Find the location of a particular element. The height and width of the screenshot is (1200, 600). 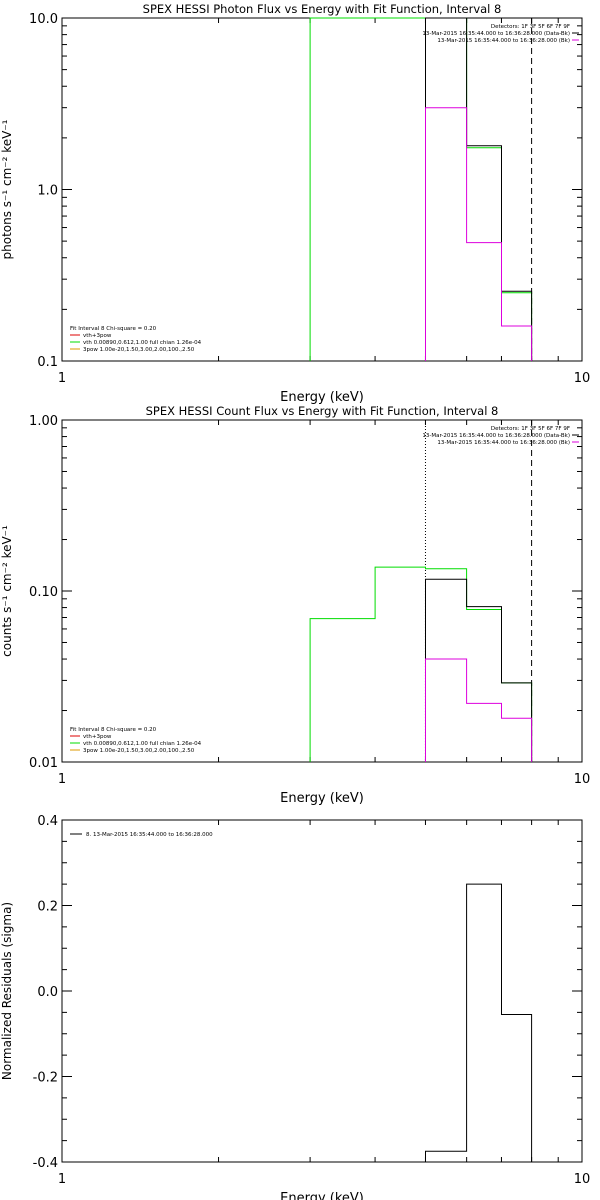

y-tick-label: 0.01 is located at coordinates (43, 763).